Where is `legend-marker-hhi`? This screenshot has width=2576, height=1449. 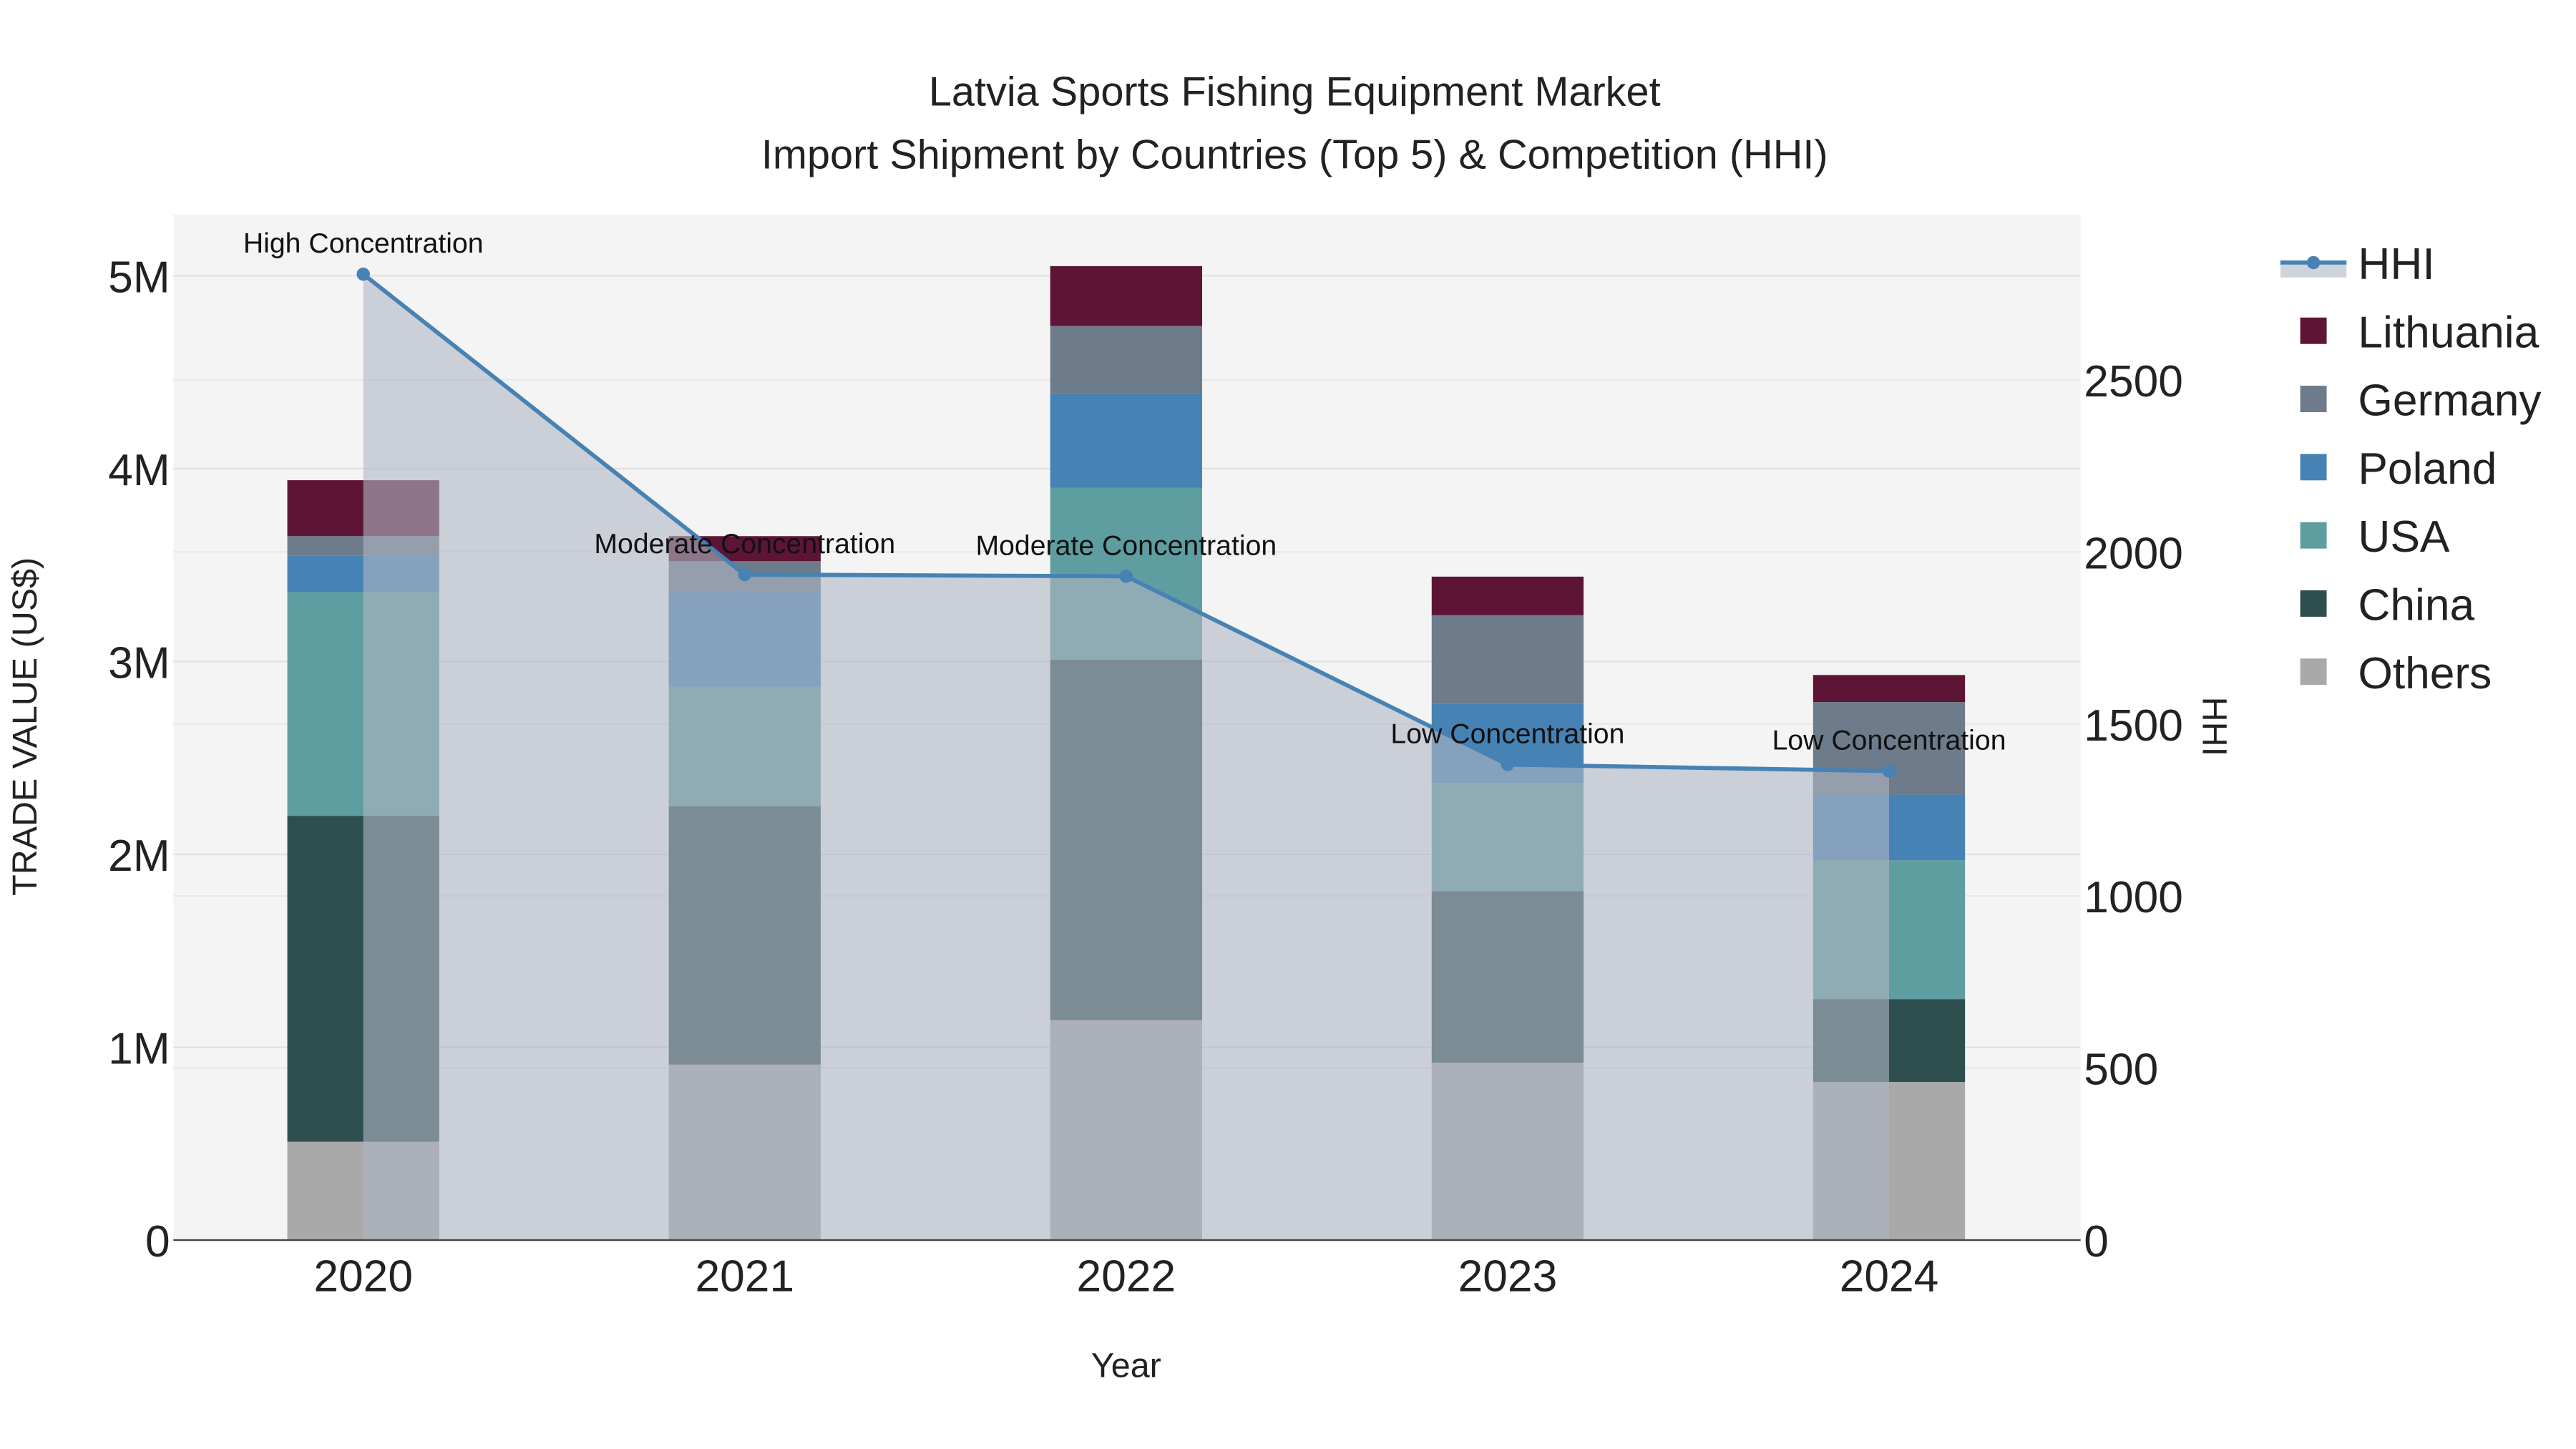
legend-marker-hhi is located at coordinates (2313, 262).